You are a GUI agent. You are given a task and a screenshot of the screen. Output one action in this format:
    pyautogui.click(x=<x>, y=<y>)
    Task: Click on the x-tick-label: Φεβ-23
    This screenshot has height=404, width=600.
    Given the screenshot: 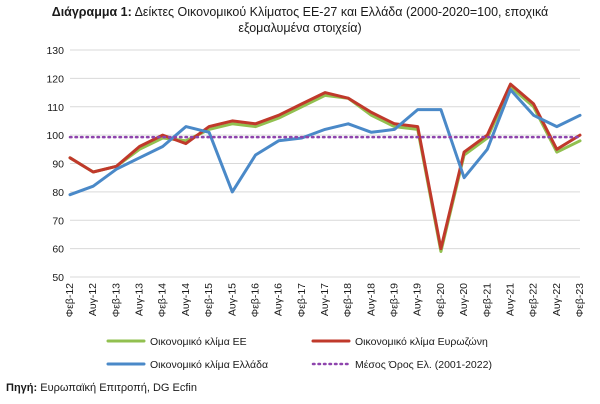 What is the action you would take?
    pyautogui.click(x=580, y=300)
    